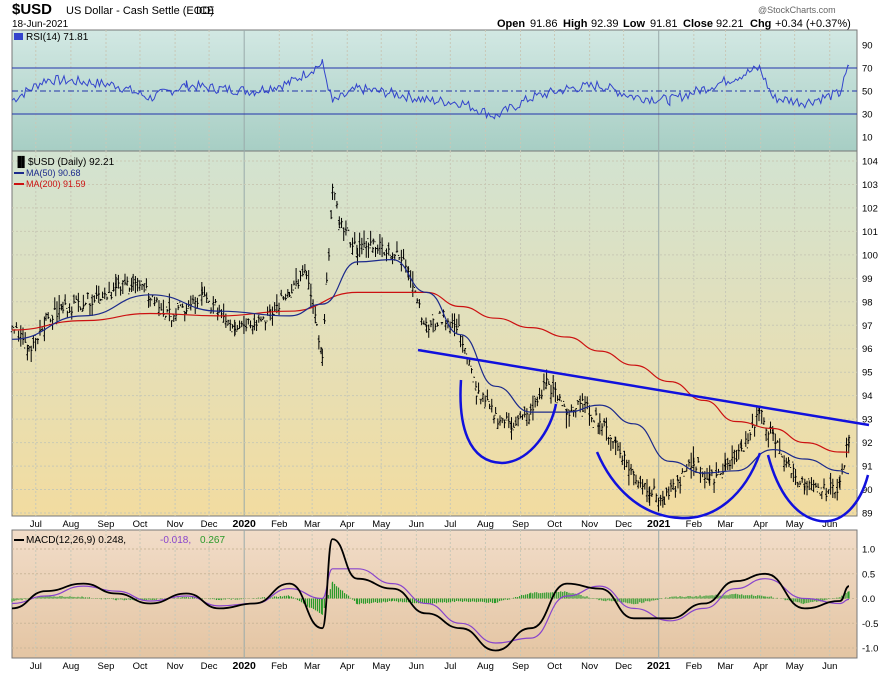 The image size is (885, 676). I want to click on rsi-layer, so click(430, 89).